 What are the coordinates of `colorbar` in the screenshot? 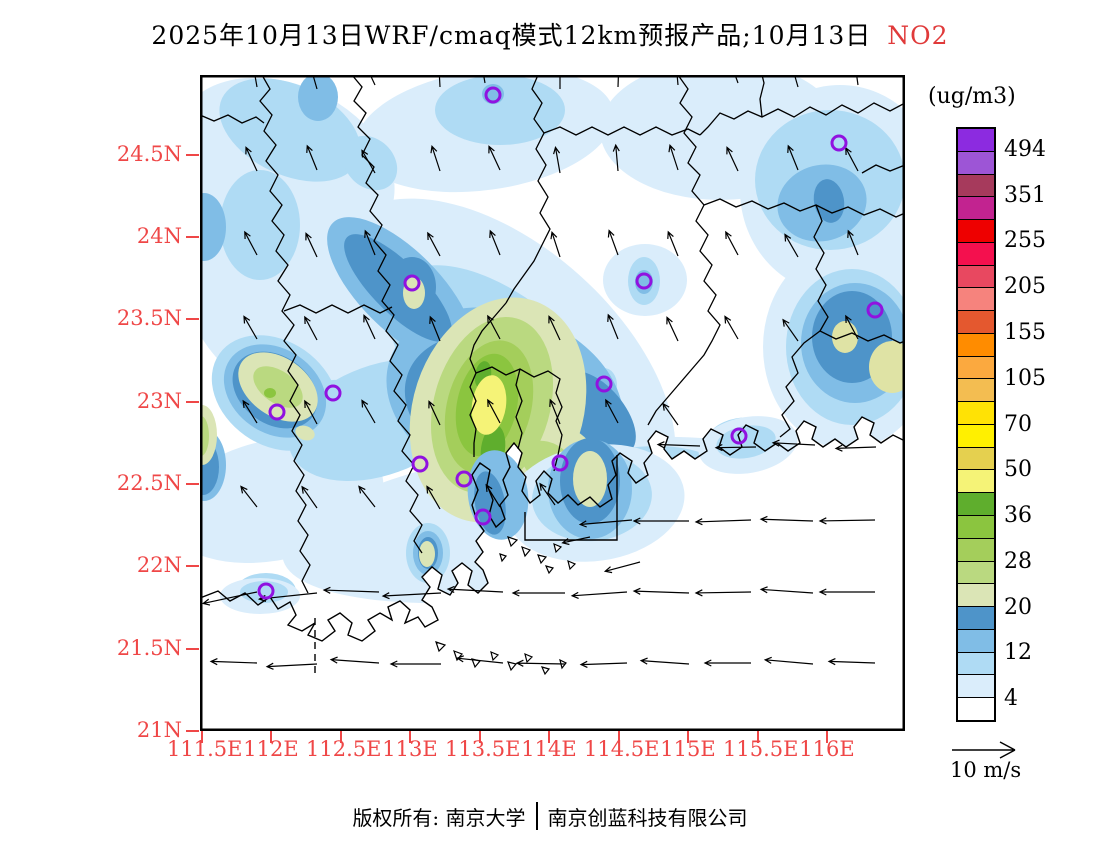 It's located at (976, 424).